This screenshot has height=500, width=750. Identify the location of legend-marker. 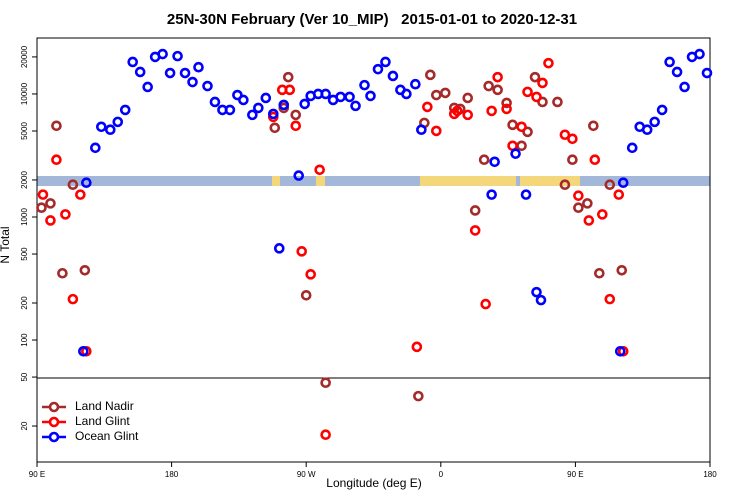
(54, 407).